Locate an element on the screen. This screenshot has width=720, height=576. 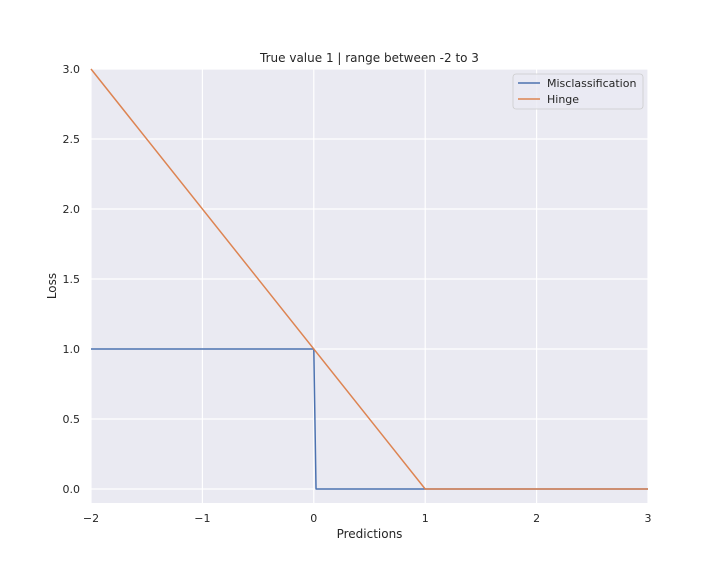
legend-entry: Hinge is located at coordinates (563, 99).